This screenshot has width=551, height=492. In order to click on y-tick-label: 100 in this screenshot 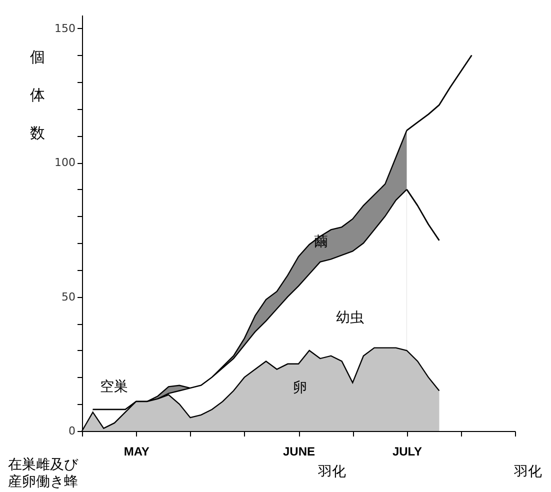, I will do `click(65, 163)`.